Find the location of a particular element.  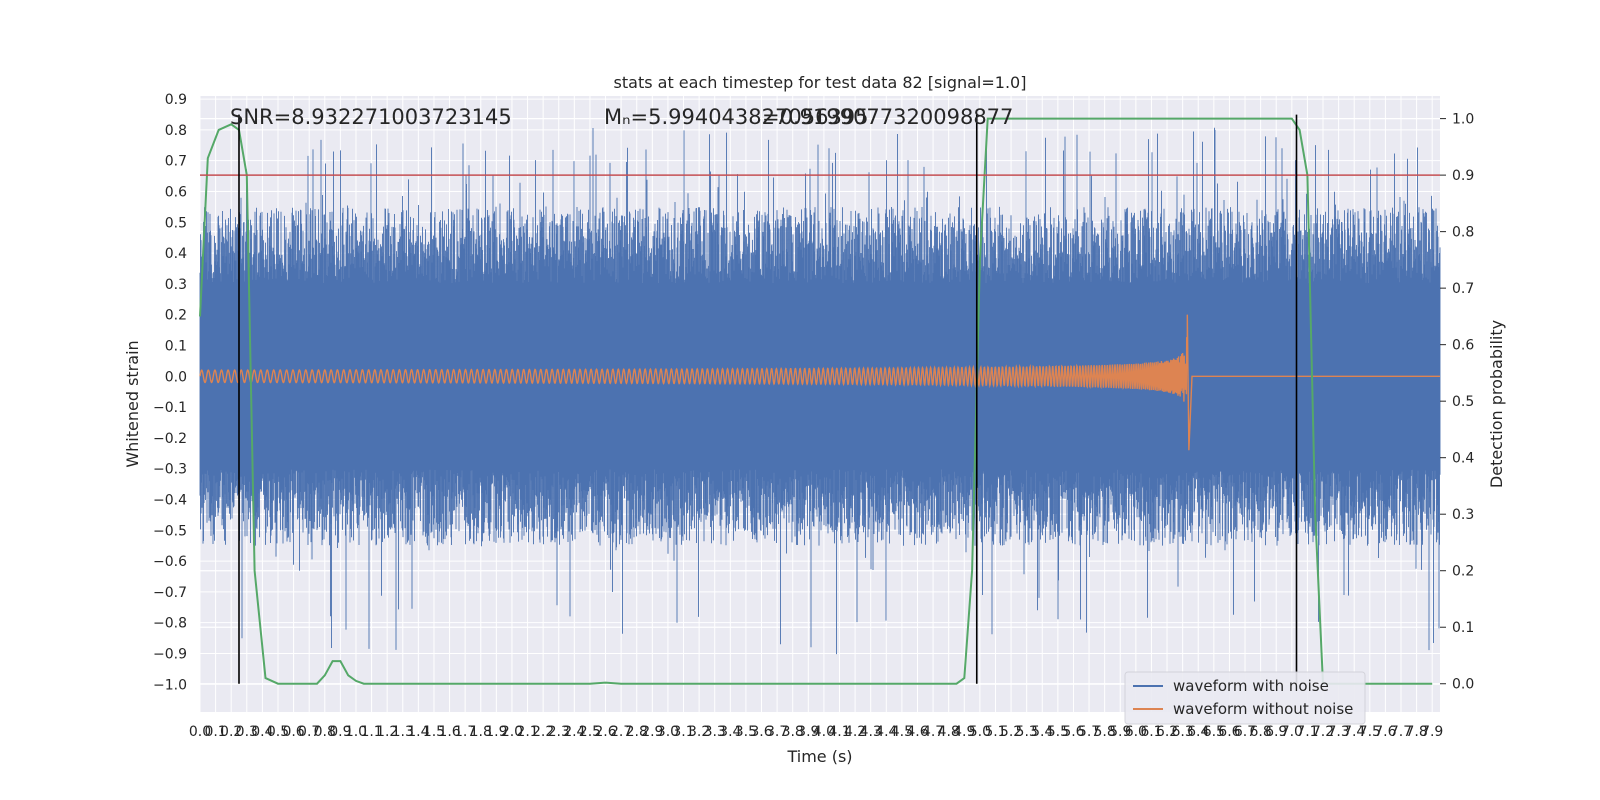

y-tick-label: 0.4 is located at coordinates (176, 254).